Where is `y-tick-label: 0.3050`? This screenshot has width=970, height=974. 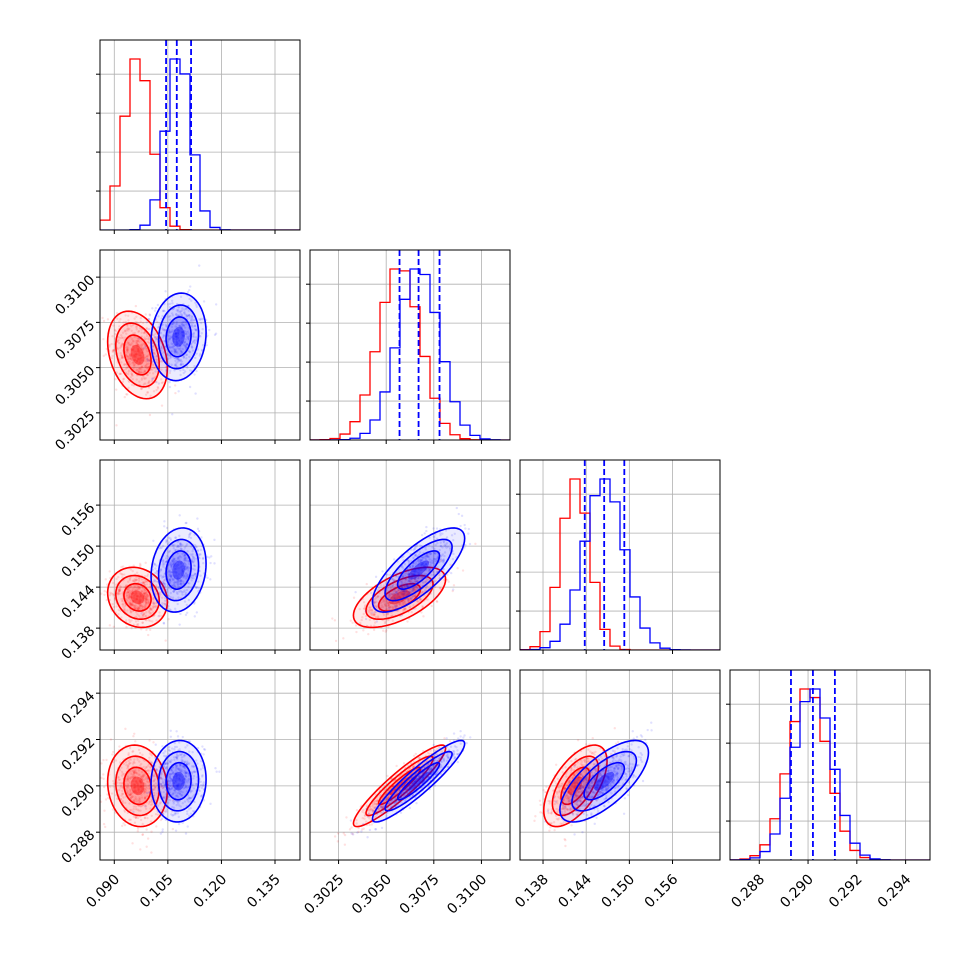
y-tick-label: 0.3050 is located at coordinates (75, 386).